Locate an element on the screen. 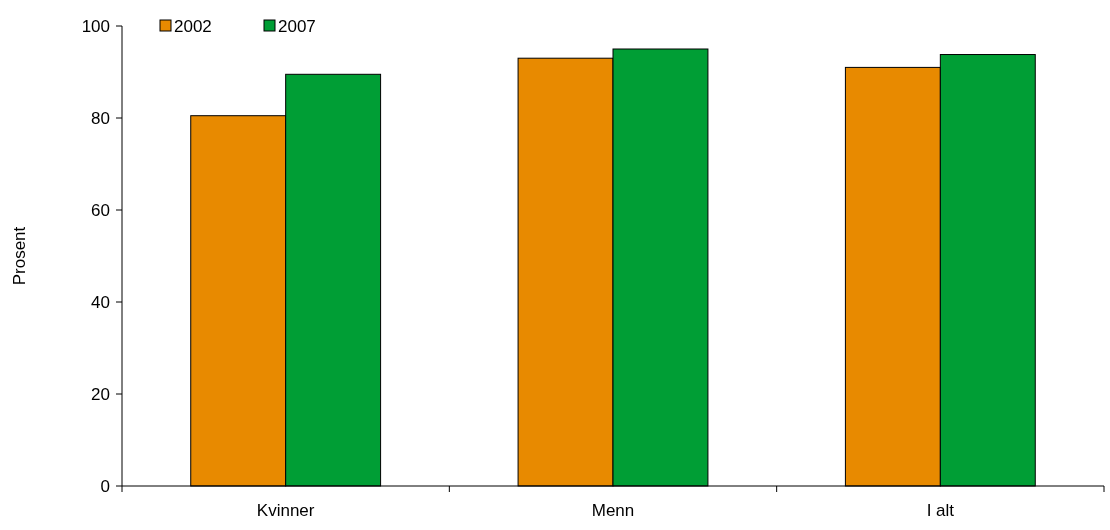 This screenshot has width=1110, height=530. y-tick-label: 20 is located at coordinates (100, 394).